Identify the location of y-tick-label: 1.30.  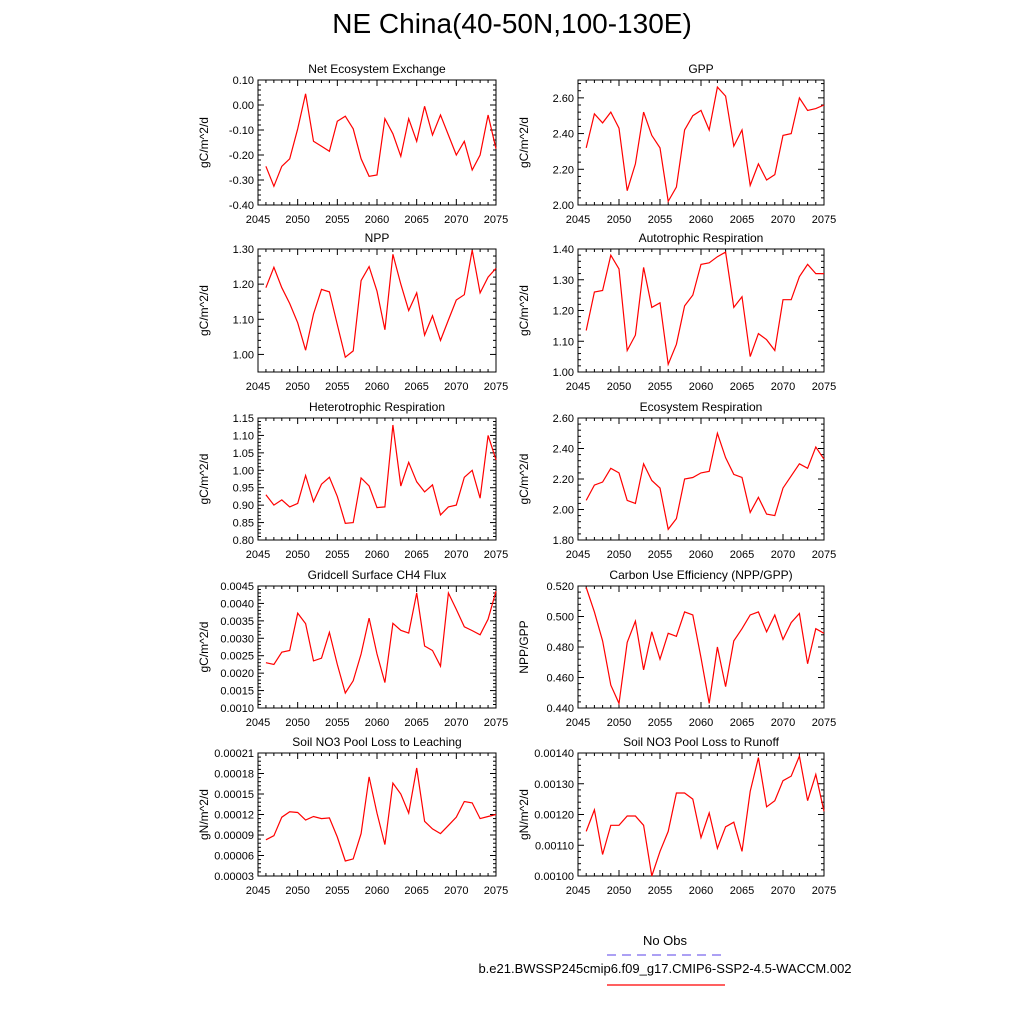
(243, 250).